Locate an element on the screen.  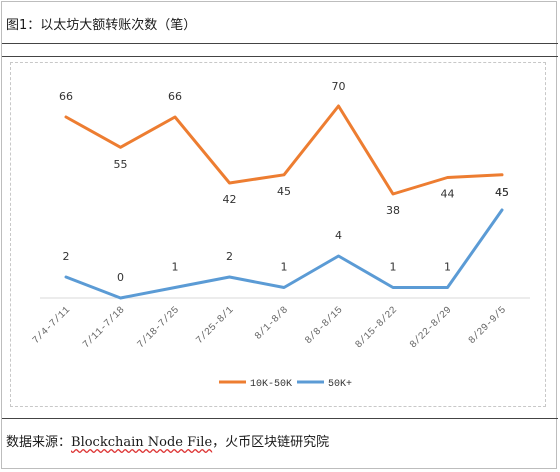
x-tick-label-9: 8/29-9/5 is located at coordinates (487, 325).